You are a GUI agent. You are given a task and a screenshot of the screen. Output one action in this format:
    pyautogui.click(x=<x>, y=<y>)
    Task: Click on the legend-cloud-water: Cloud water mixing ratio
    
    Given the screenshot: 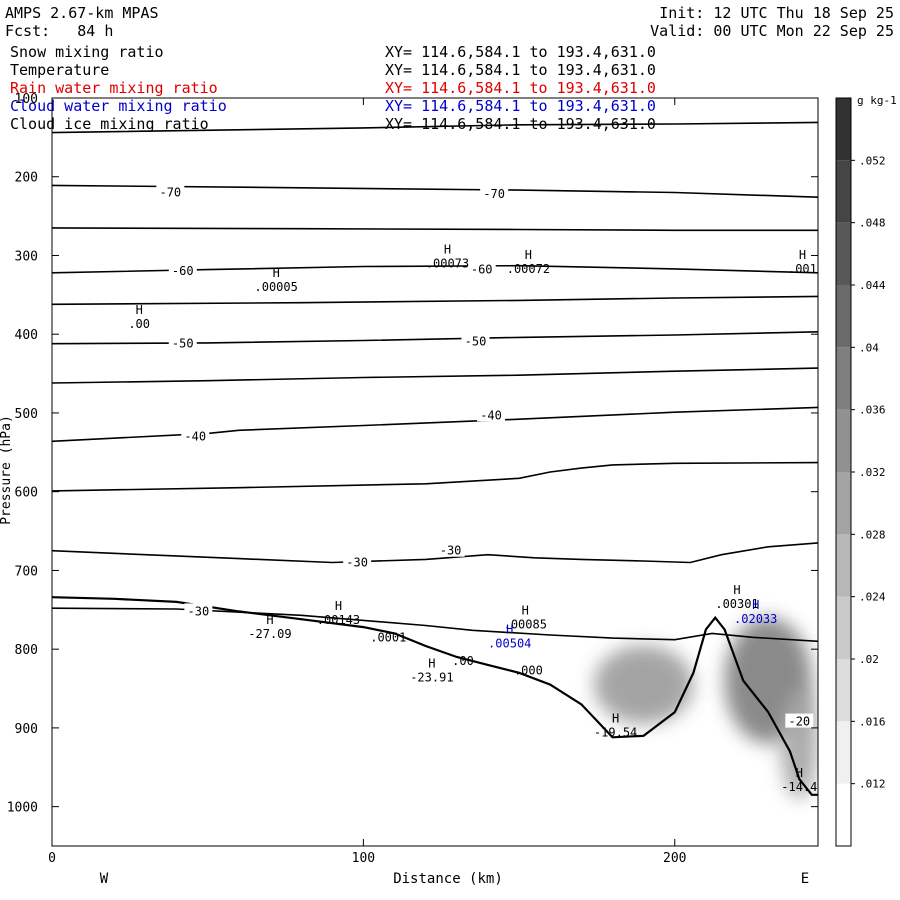 What is the action you would take?
    pyautogui.click(x=118, y=106)
    